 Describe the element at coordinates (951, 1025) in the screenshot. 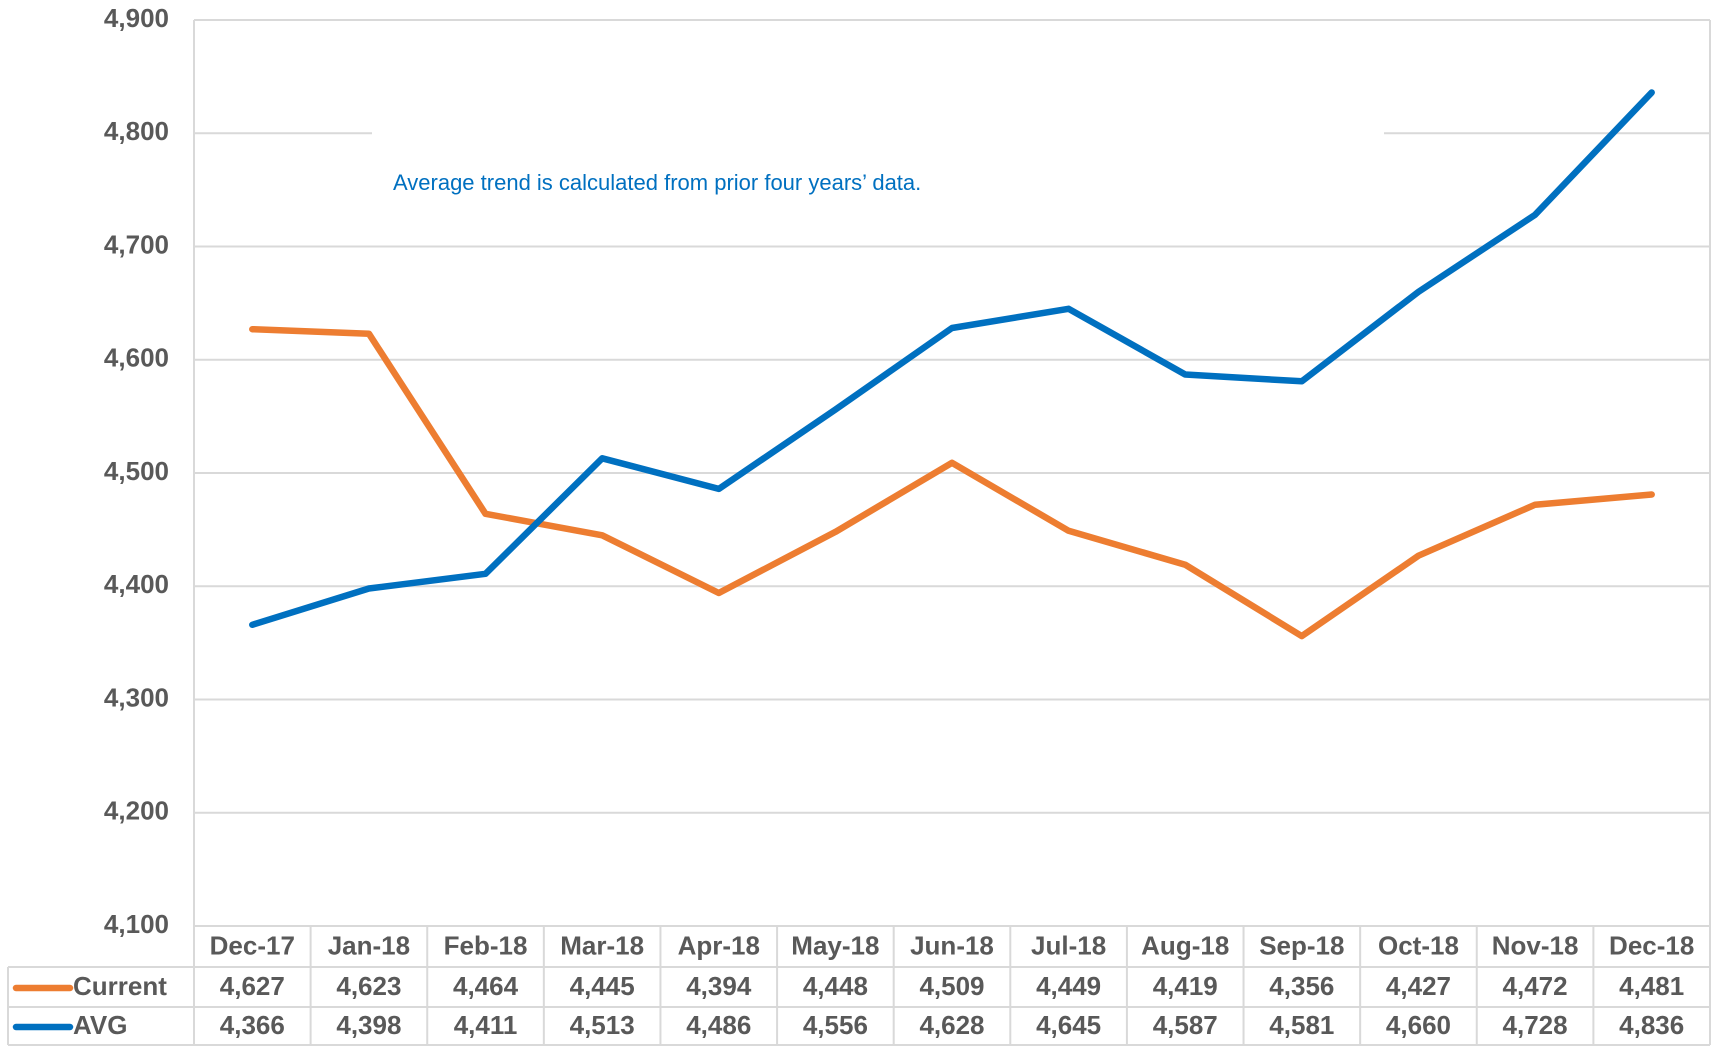

I see `data-label: 4,628` at that location.